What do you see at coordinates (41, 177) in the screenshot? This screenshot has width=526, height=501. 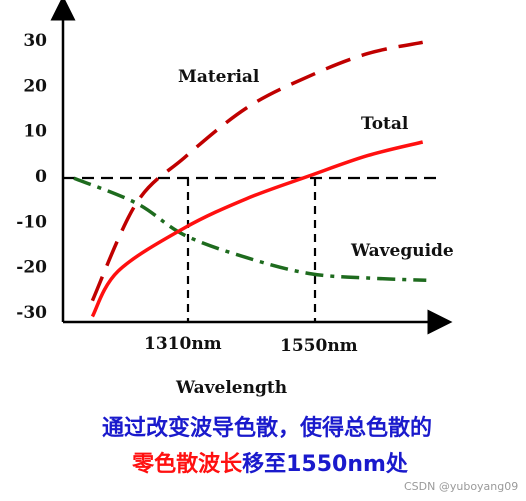 I see `y-tick-label: 0` at bounding box center [41, 177].